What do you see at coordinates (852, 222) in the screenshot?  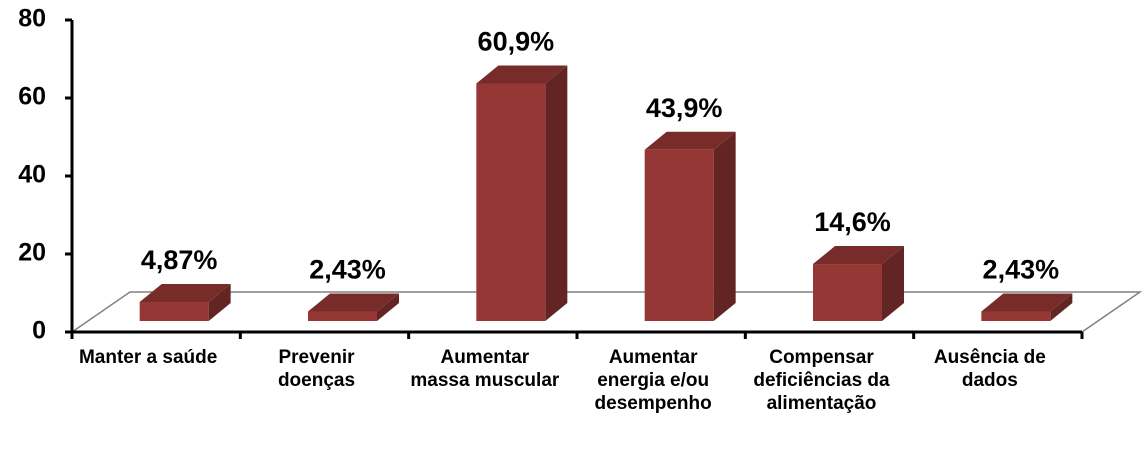 I see `data-label: 14,6%` at bounding box center [852, 222].